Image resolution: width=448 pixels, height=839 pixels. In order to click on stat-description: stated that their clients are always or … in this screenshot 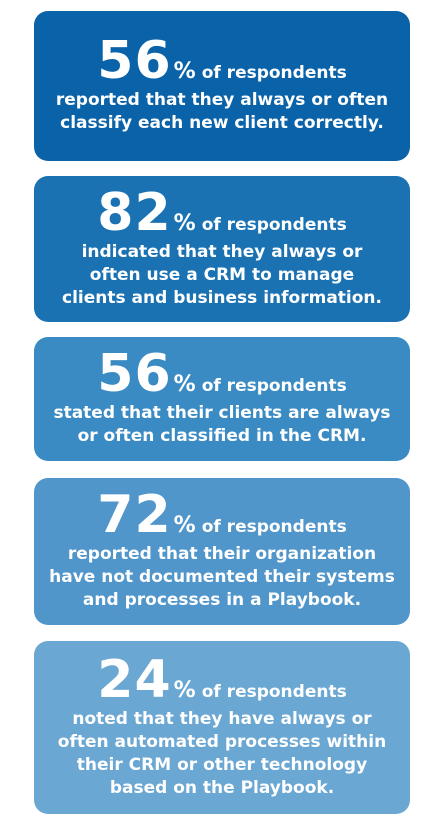, I will do `click(222, 424)`.